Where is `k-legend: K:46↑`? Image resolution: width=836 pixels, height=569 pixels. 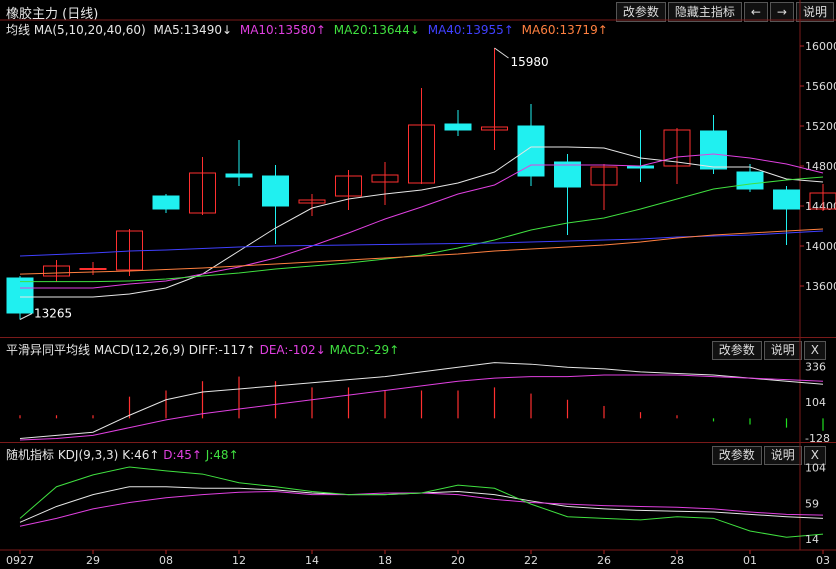
k-legend: K:46↑ is located at coordinates (141, 455).